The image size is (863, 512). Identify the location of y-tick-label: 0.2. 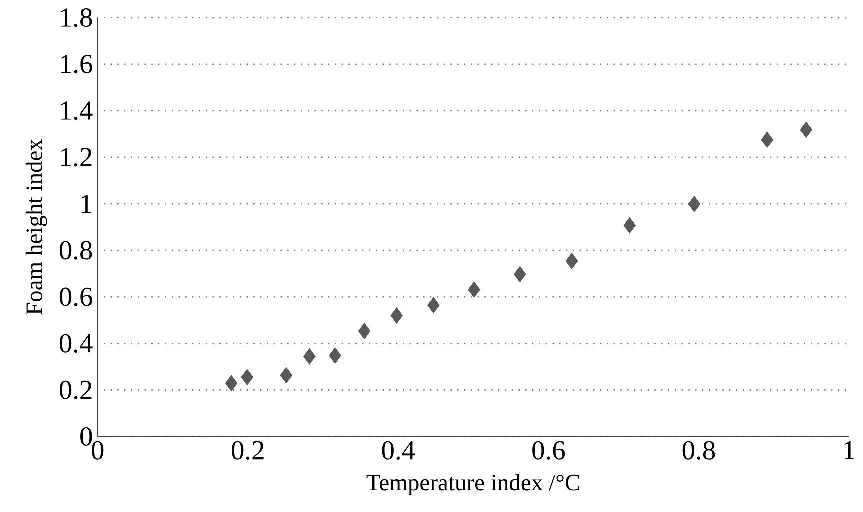
(76, 390).